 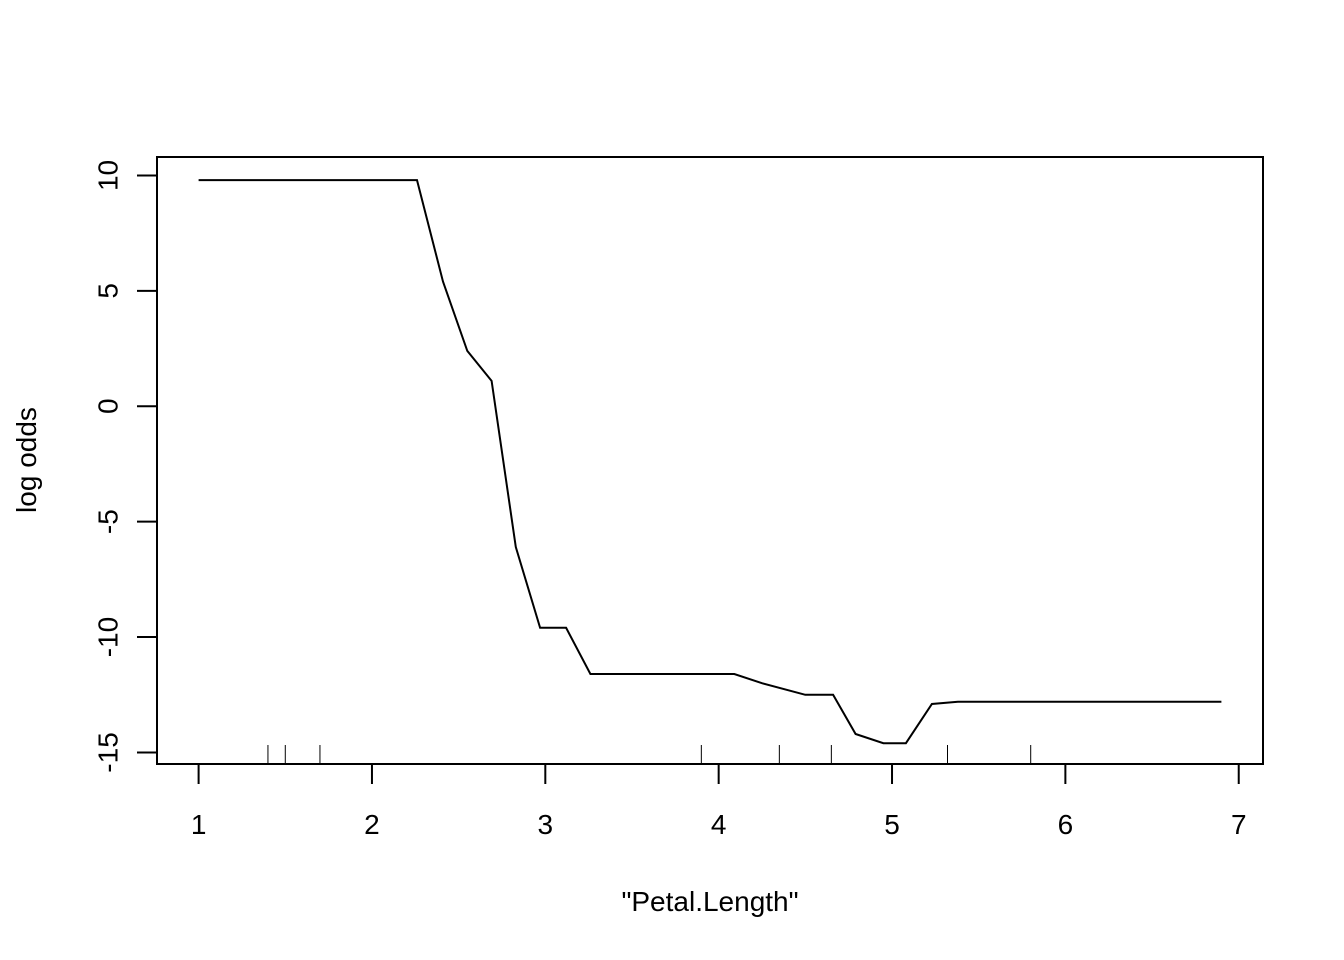 I want to click on x-axis: 1 2 3 4 5 6 7, so click(x=719, y=801).